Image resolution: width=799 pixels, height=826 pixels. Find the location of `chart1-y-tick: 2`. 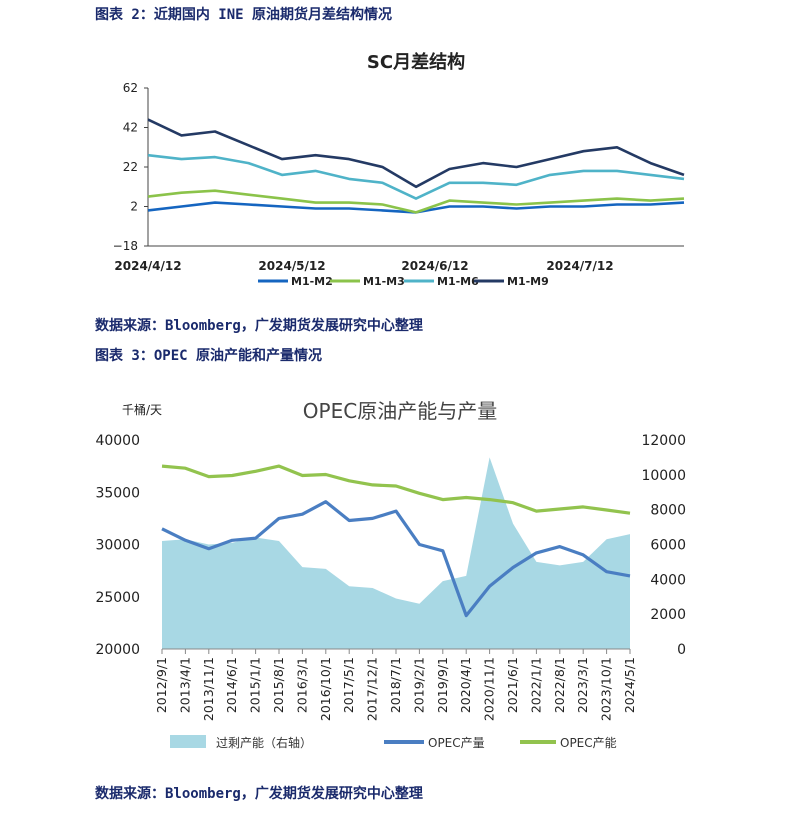

chart1-y-tick: 2 is located at coordinates (134, 207).